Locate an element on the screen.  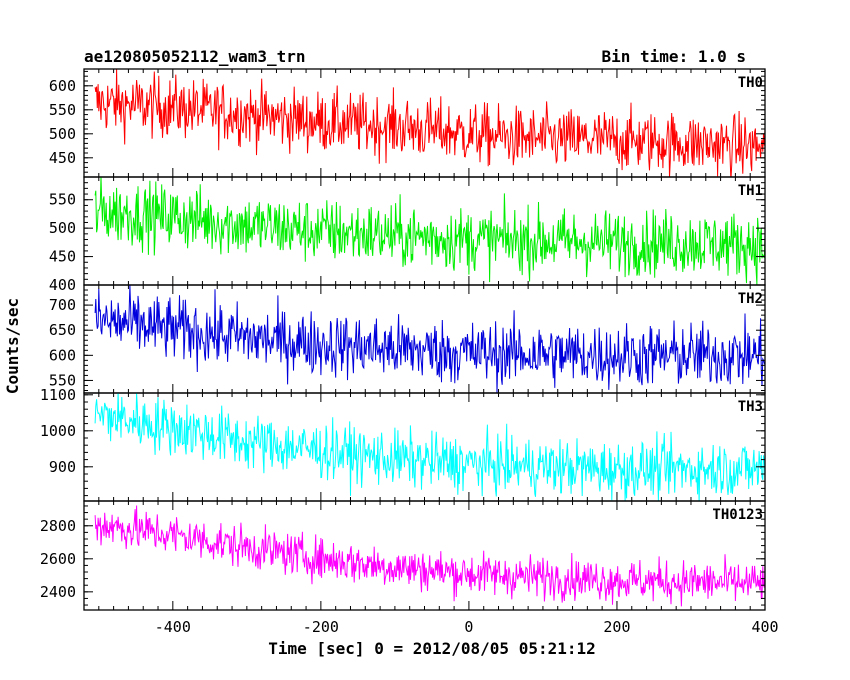
x-tick-label: -200 is located at coordinates (321, 627).